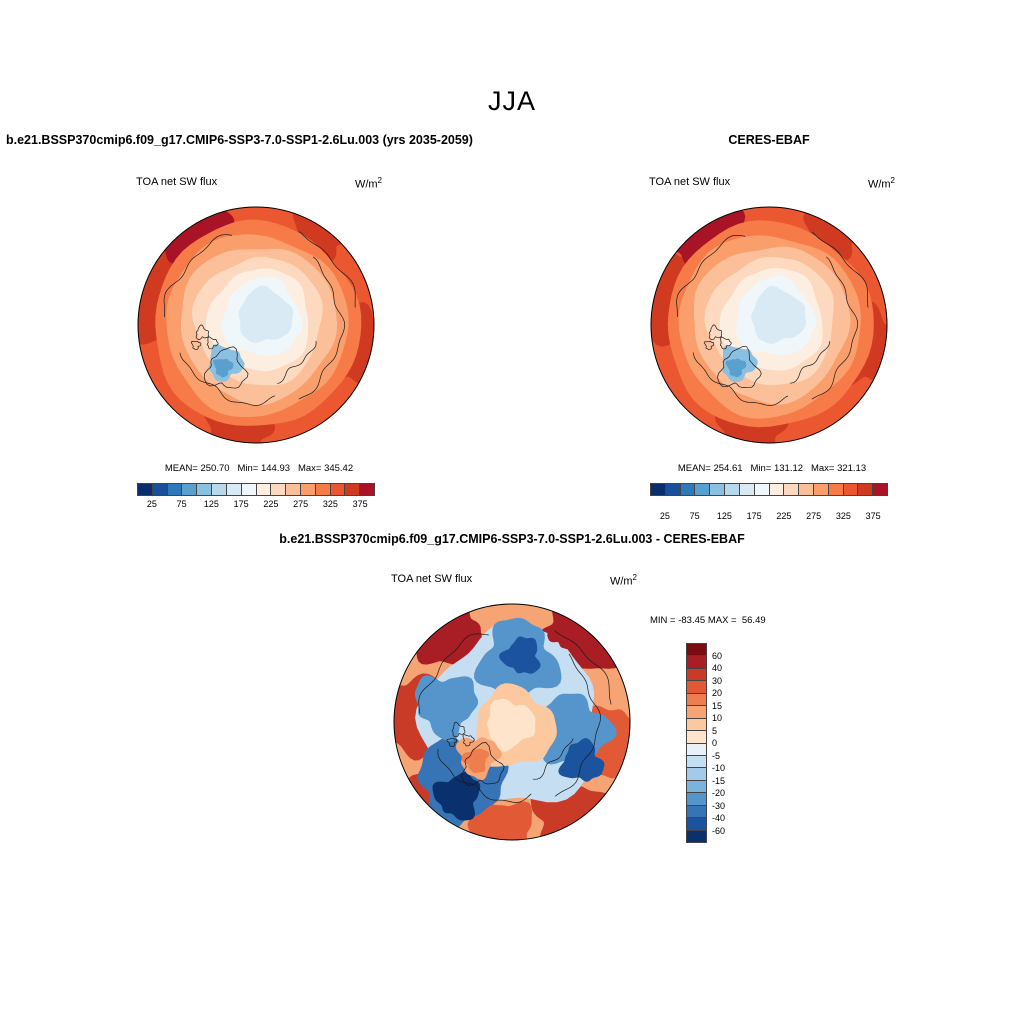  I want to click on colorbar-boundary-label: 10, so click(717, 718).